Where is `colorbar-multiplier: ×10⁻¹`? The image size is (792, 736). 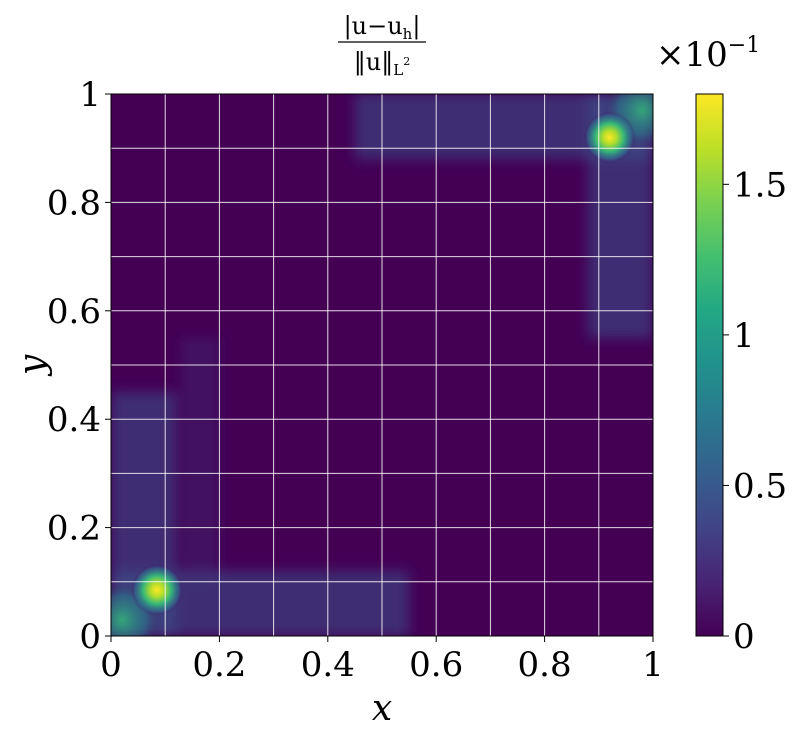
colorbar-multiplier: ×10⁻¹ is located at coordinates (708, 54).